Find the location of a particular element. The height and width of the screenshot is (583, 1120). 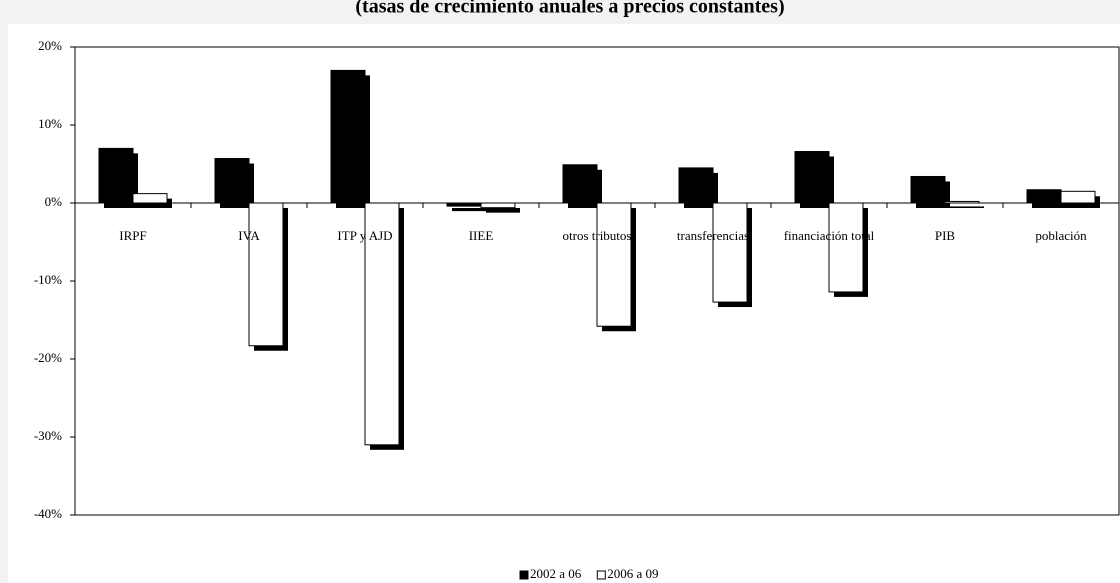

x-tick-label: financiación total is located at coordinates (829, 235).